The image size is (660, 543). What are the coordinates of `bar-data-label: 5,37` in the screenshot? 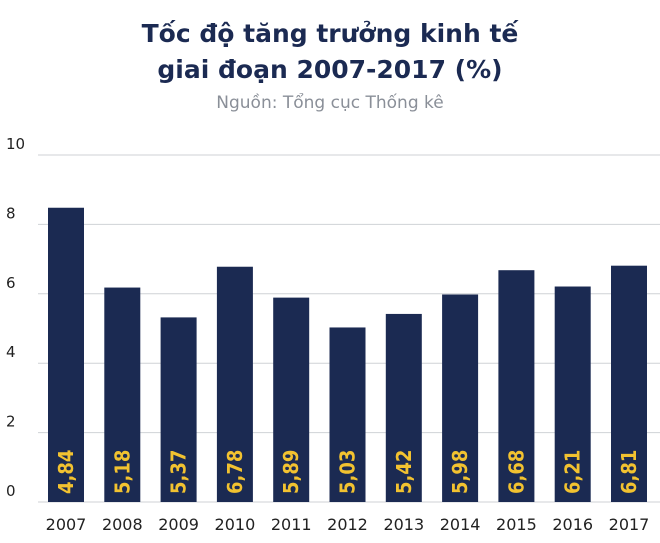 It's located at (179, 472).